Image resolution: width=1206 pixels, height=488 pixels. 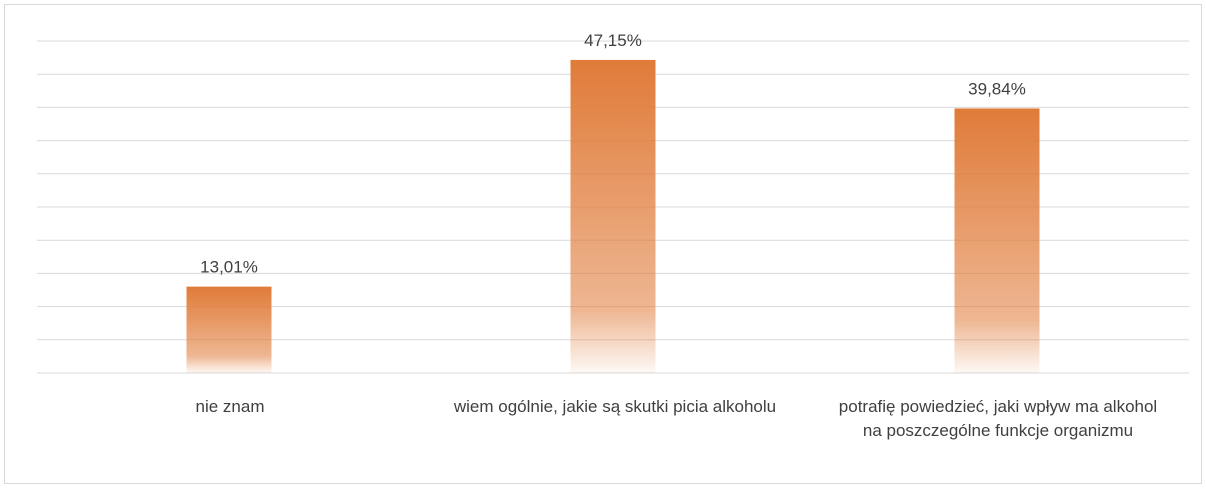 I want to click on data-label-2: 39,84%, so click(x=997, y=88).